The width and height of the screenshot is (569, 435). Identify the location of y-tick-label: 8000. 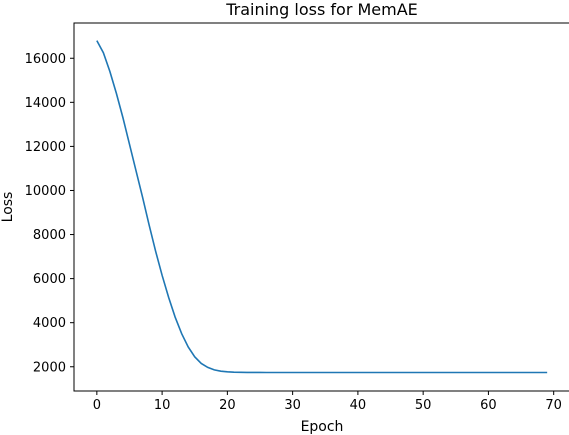
(49, 235).